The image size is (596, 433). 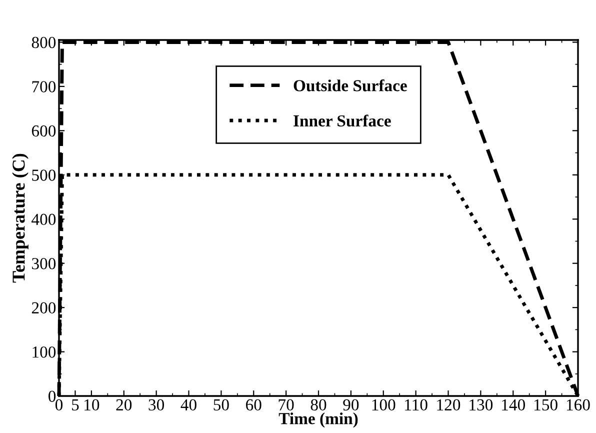 What do you see at coordinates (578, 405) in the screenshot?
I see `x-tick-label: 160` at bounding box center [578, 405].